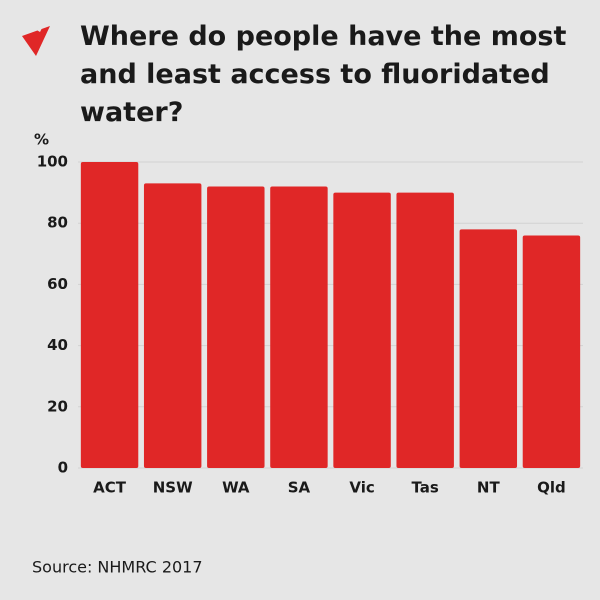 Image resolution: width=600 pixels, height=600 pixels. Describe the element at coordinates (425, 488) in the screenshot. I see `x-tick-label: Tas` at that location.